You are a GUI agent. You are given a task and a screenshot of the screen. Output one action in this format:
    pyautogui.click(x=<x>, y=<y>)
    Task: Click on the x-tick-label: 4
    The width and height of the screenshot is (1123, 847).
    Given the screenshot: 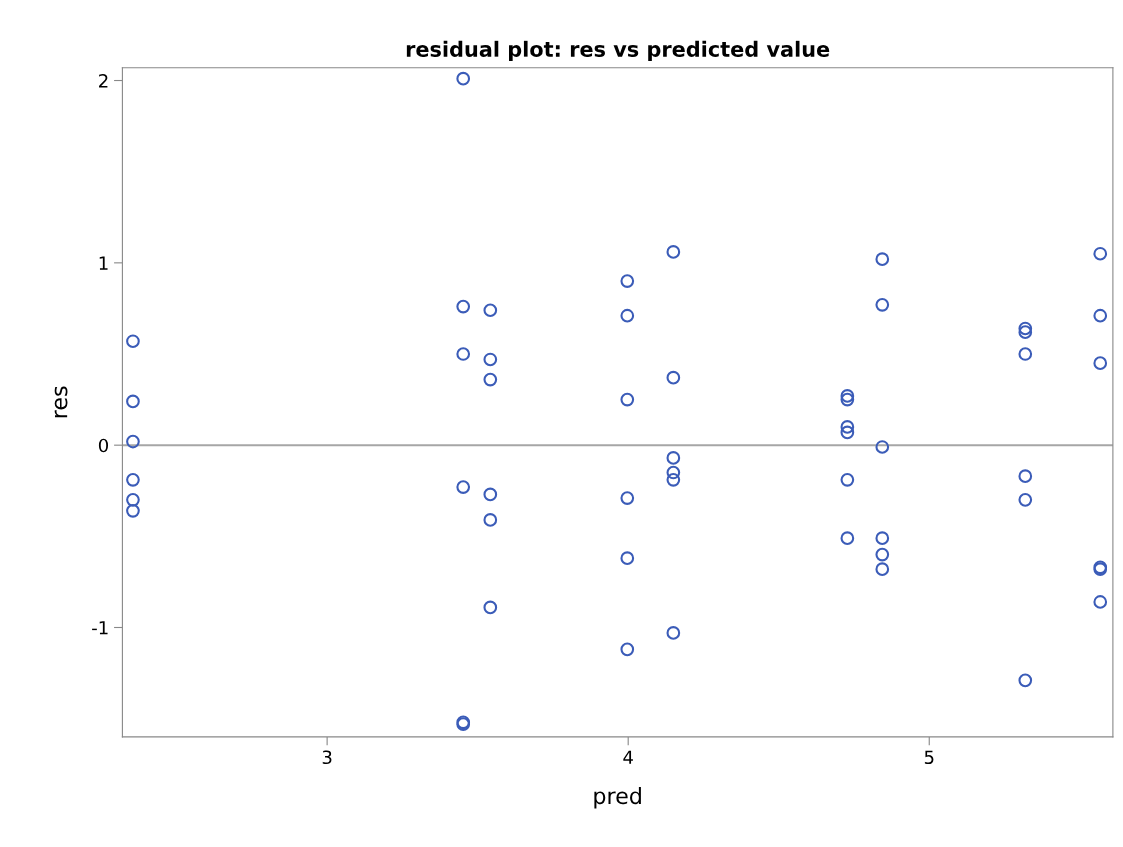 What is the action you would take?
    pyautogui.click(x=628, y=757)
    